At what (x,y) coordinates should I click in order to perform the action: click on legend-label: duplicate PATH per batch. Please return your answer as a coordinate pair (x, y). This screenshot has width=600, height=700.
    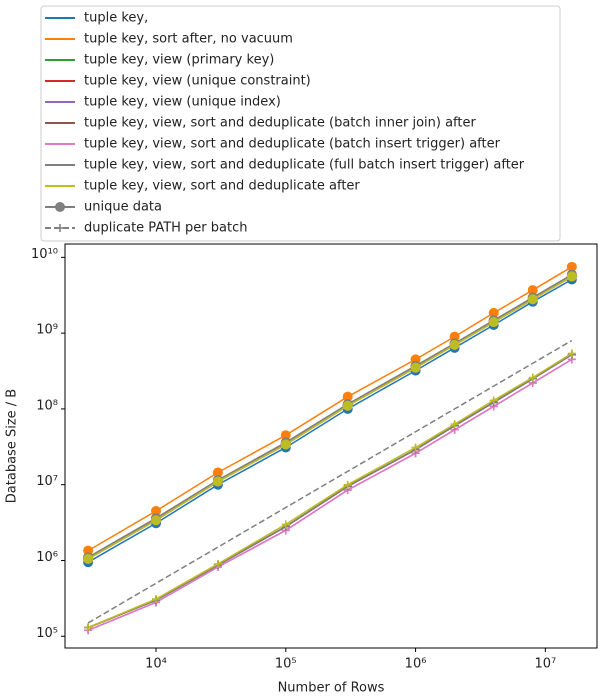
    Looking at the image, I should click on (165, 228).